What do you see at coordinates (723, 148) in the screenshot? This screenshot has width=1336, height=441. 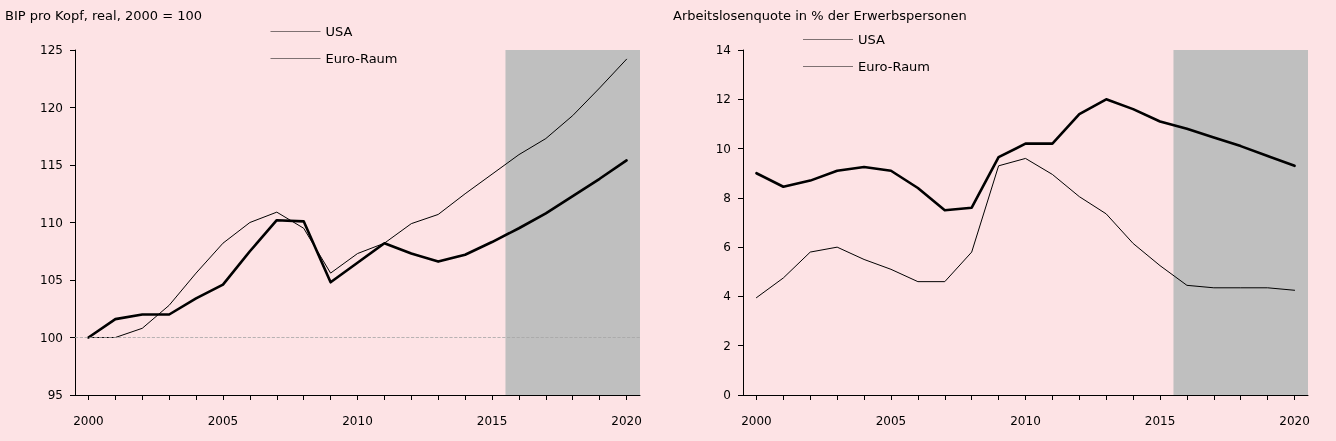 I see `y-tick-label: 10` at bounding box center [723, 148].